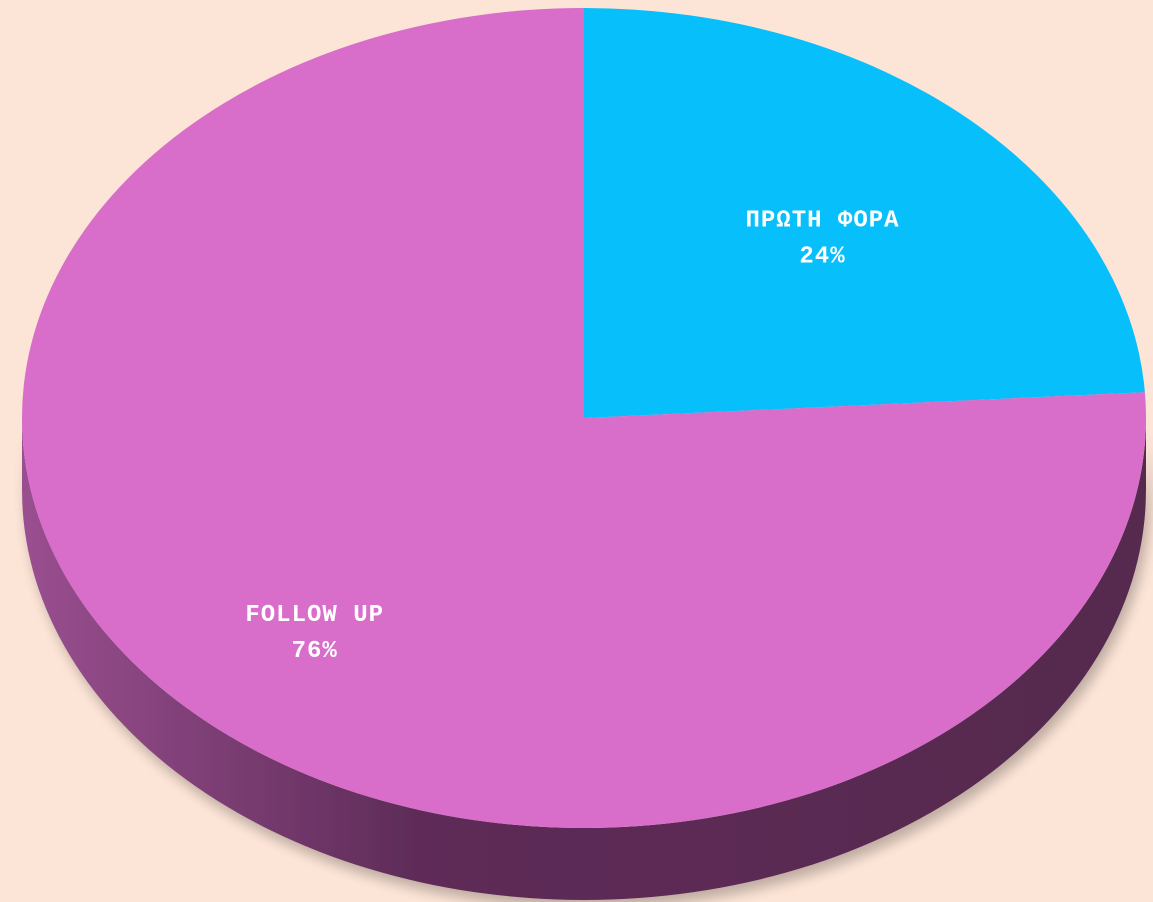 Image resolution: width=1153 pixels, height=902 pixels. I want to click on slice-label-percent: 76%, so click(315, 651).